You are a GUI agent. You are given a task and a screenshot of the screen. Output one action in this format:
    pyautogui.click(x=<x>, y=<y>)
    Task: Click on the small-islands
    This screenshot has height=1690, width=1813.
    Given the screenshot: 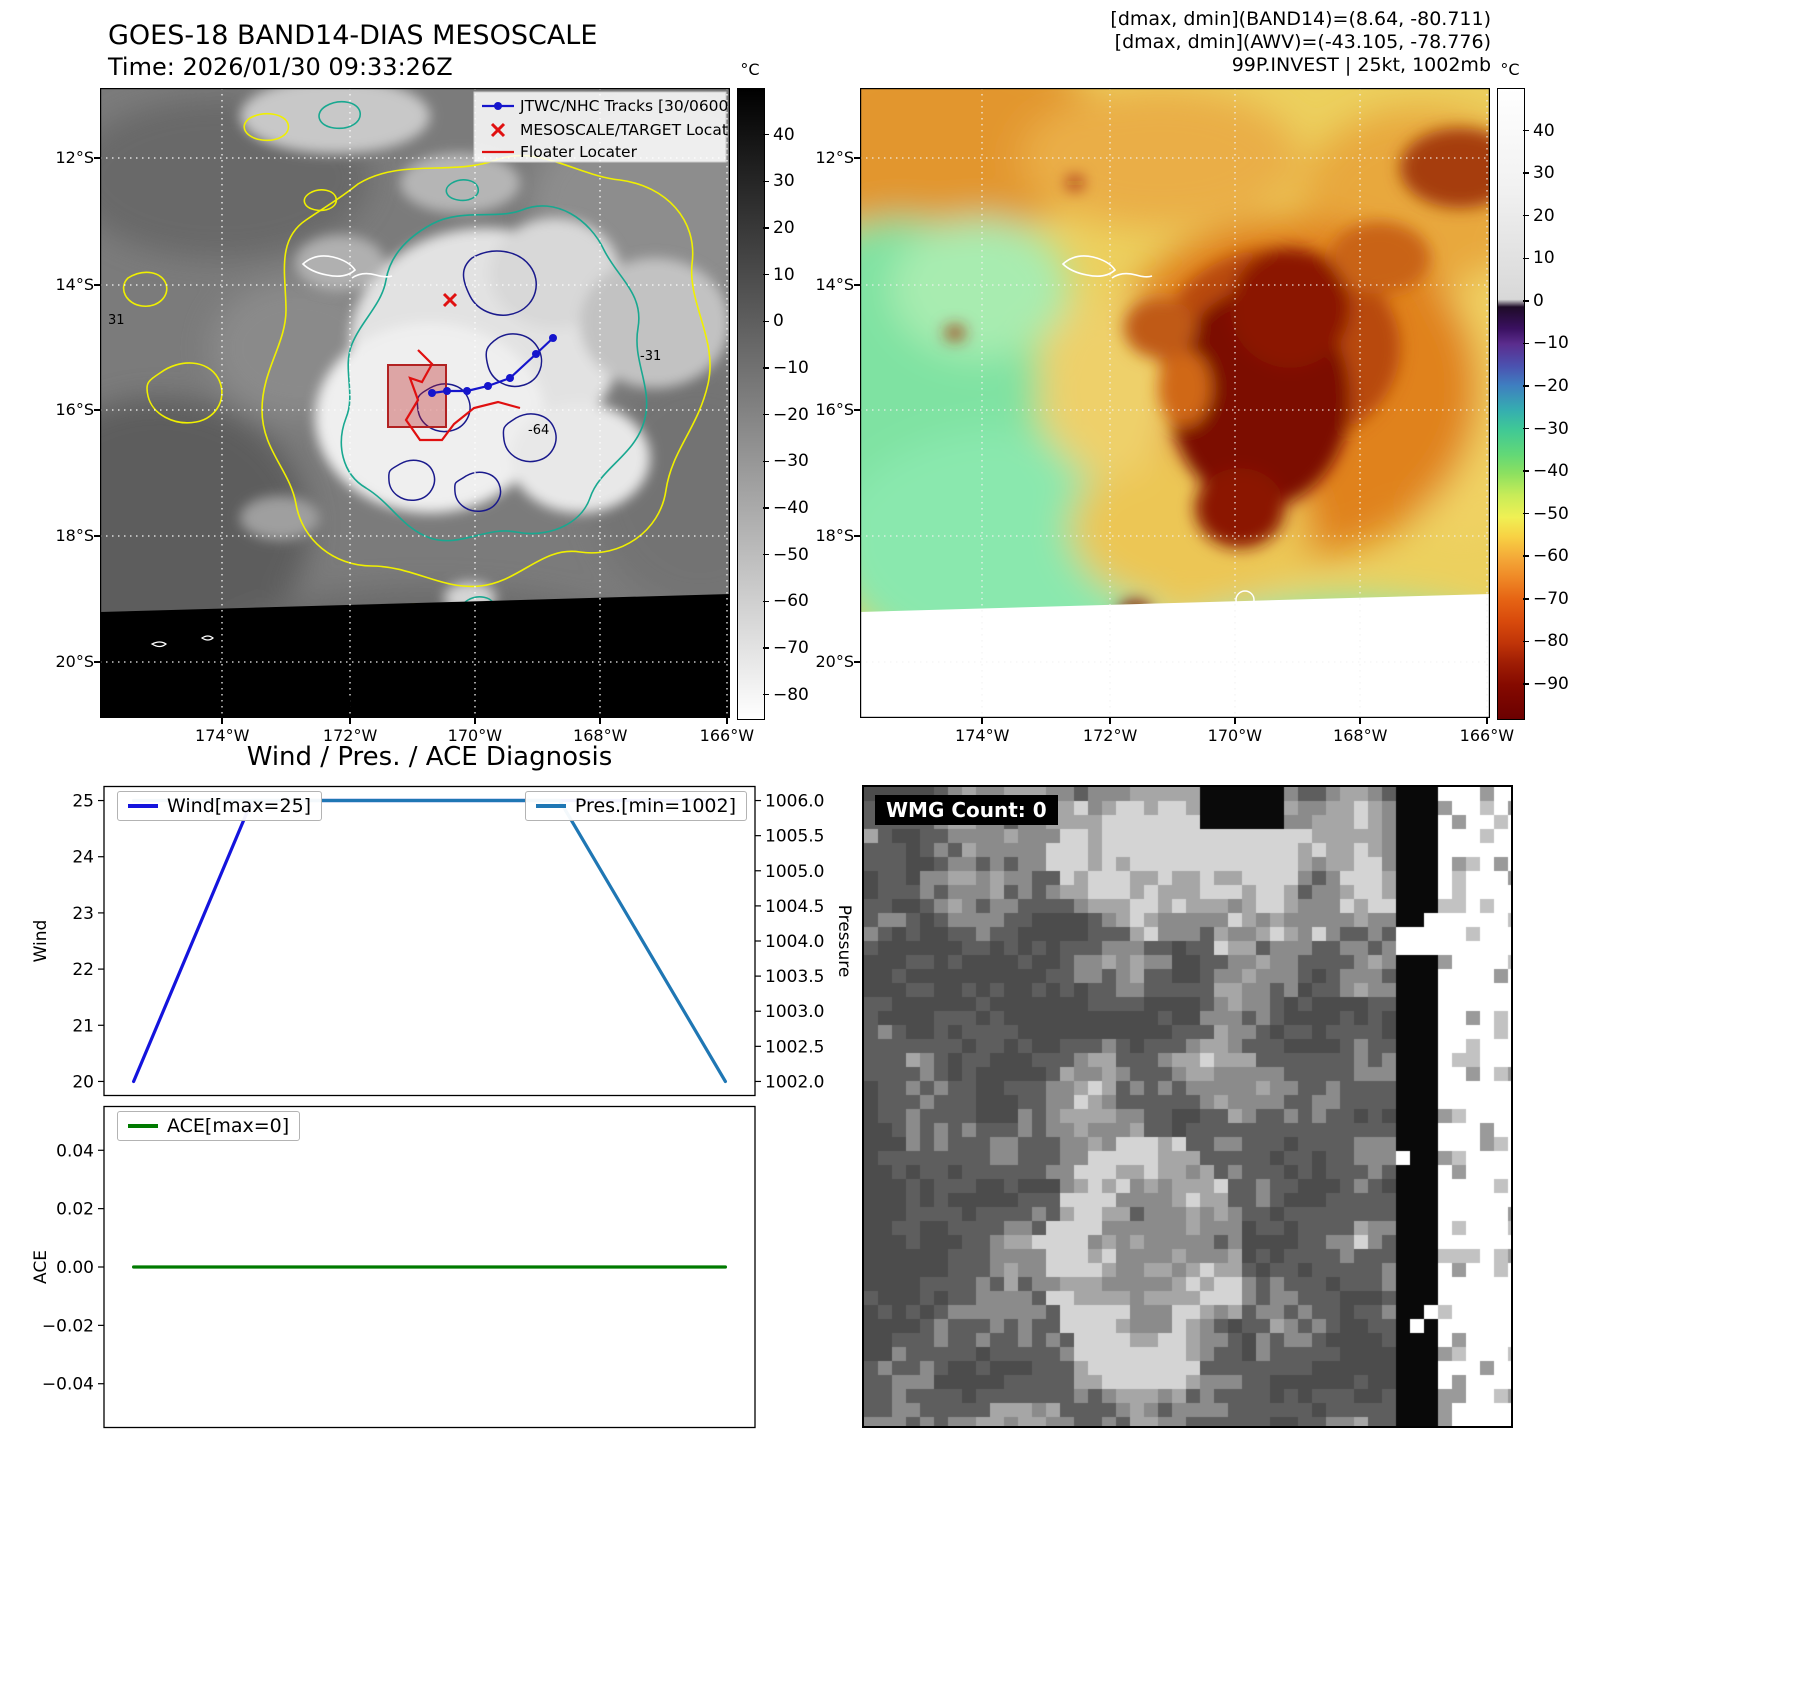 What is the action you would take?
    pyautogui.click(x=182, y=641)
    